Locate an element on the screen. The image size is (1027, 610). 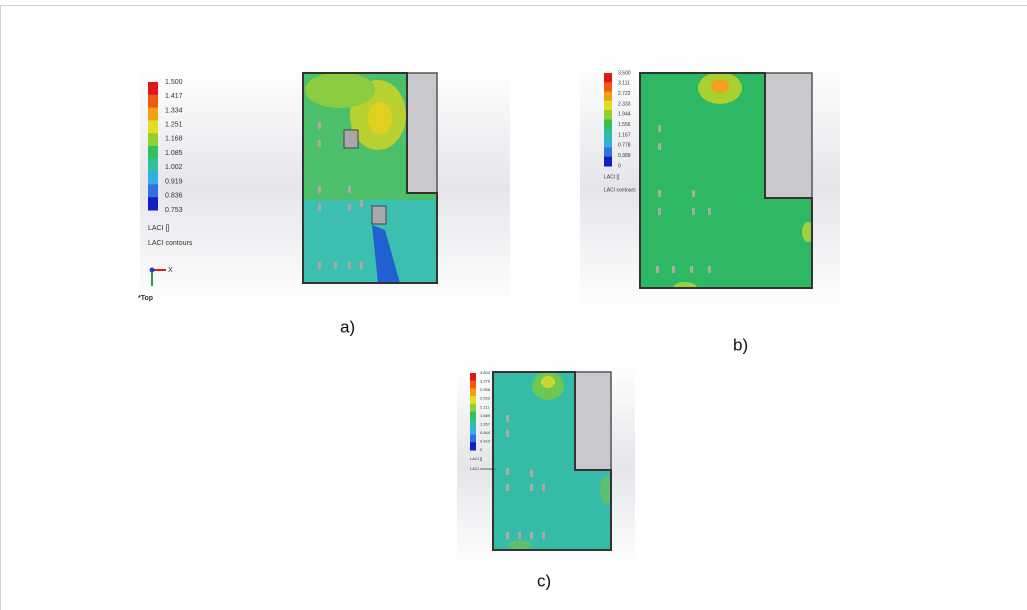
legend-value: 0.836 is located at coordinates (174, 196).